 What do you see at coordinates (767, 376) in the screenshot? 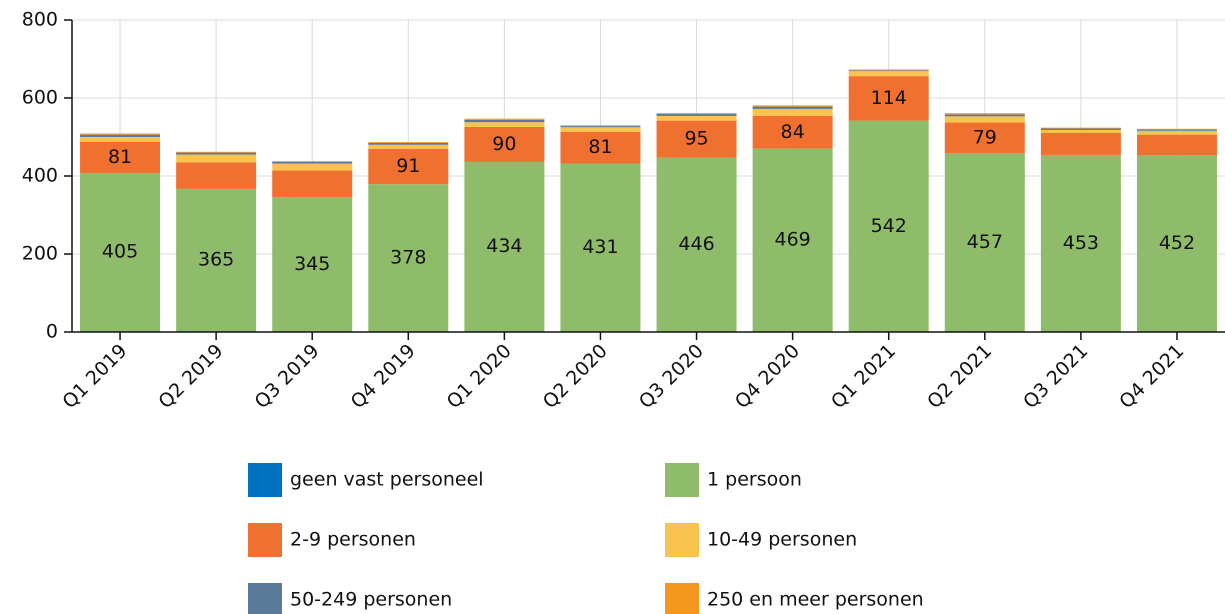
I see `x-tick-label: Q4 2020` at bounding box center [767, 376].